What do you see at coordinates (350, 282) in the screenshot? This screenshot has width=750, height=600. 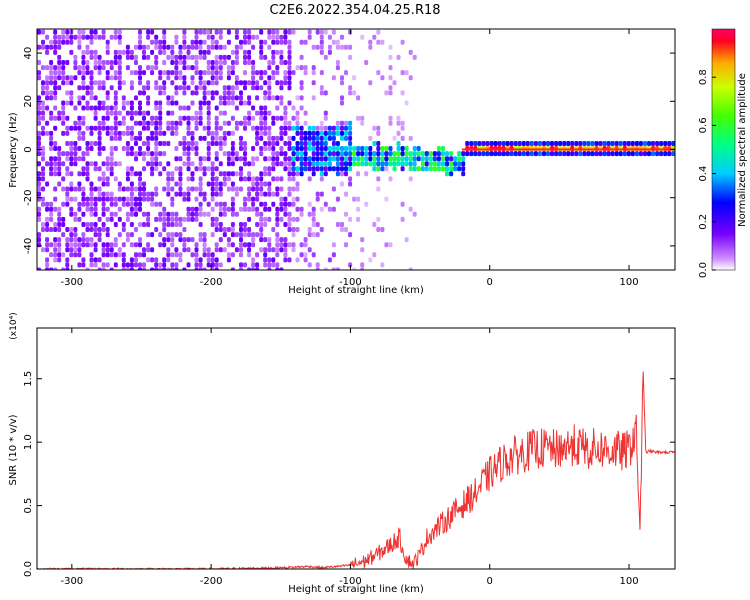 I see `spectrogram-x-tick-label: -100` at bounding box center [350, 282].